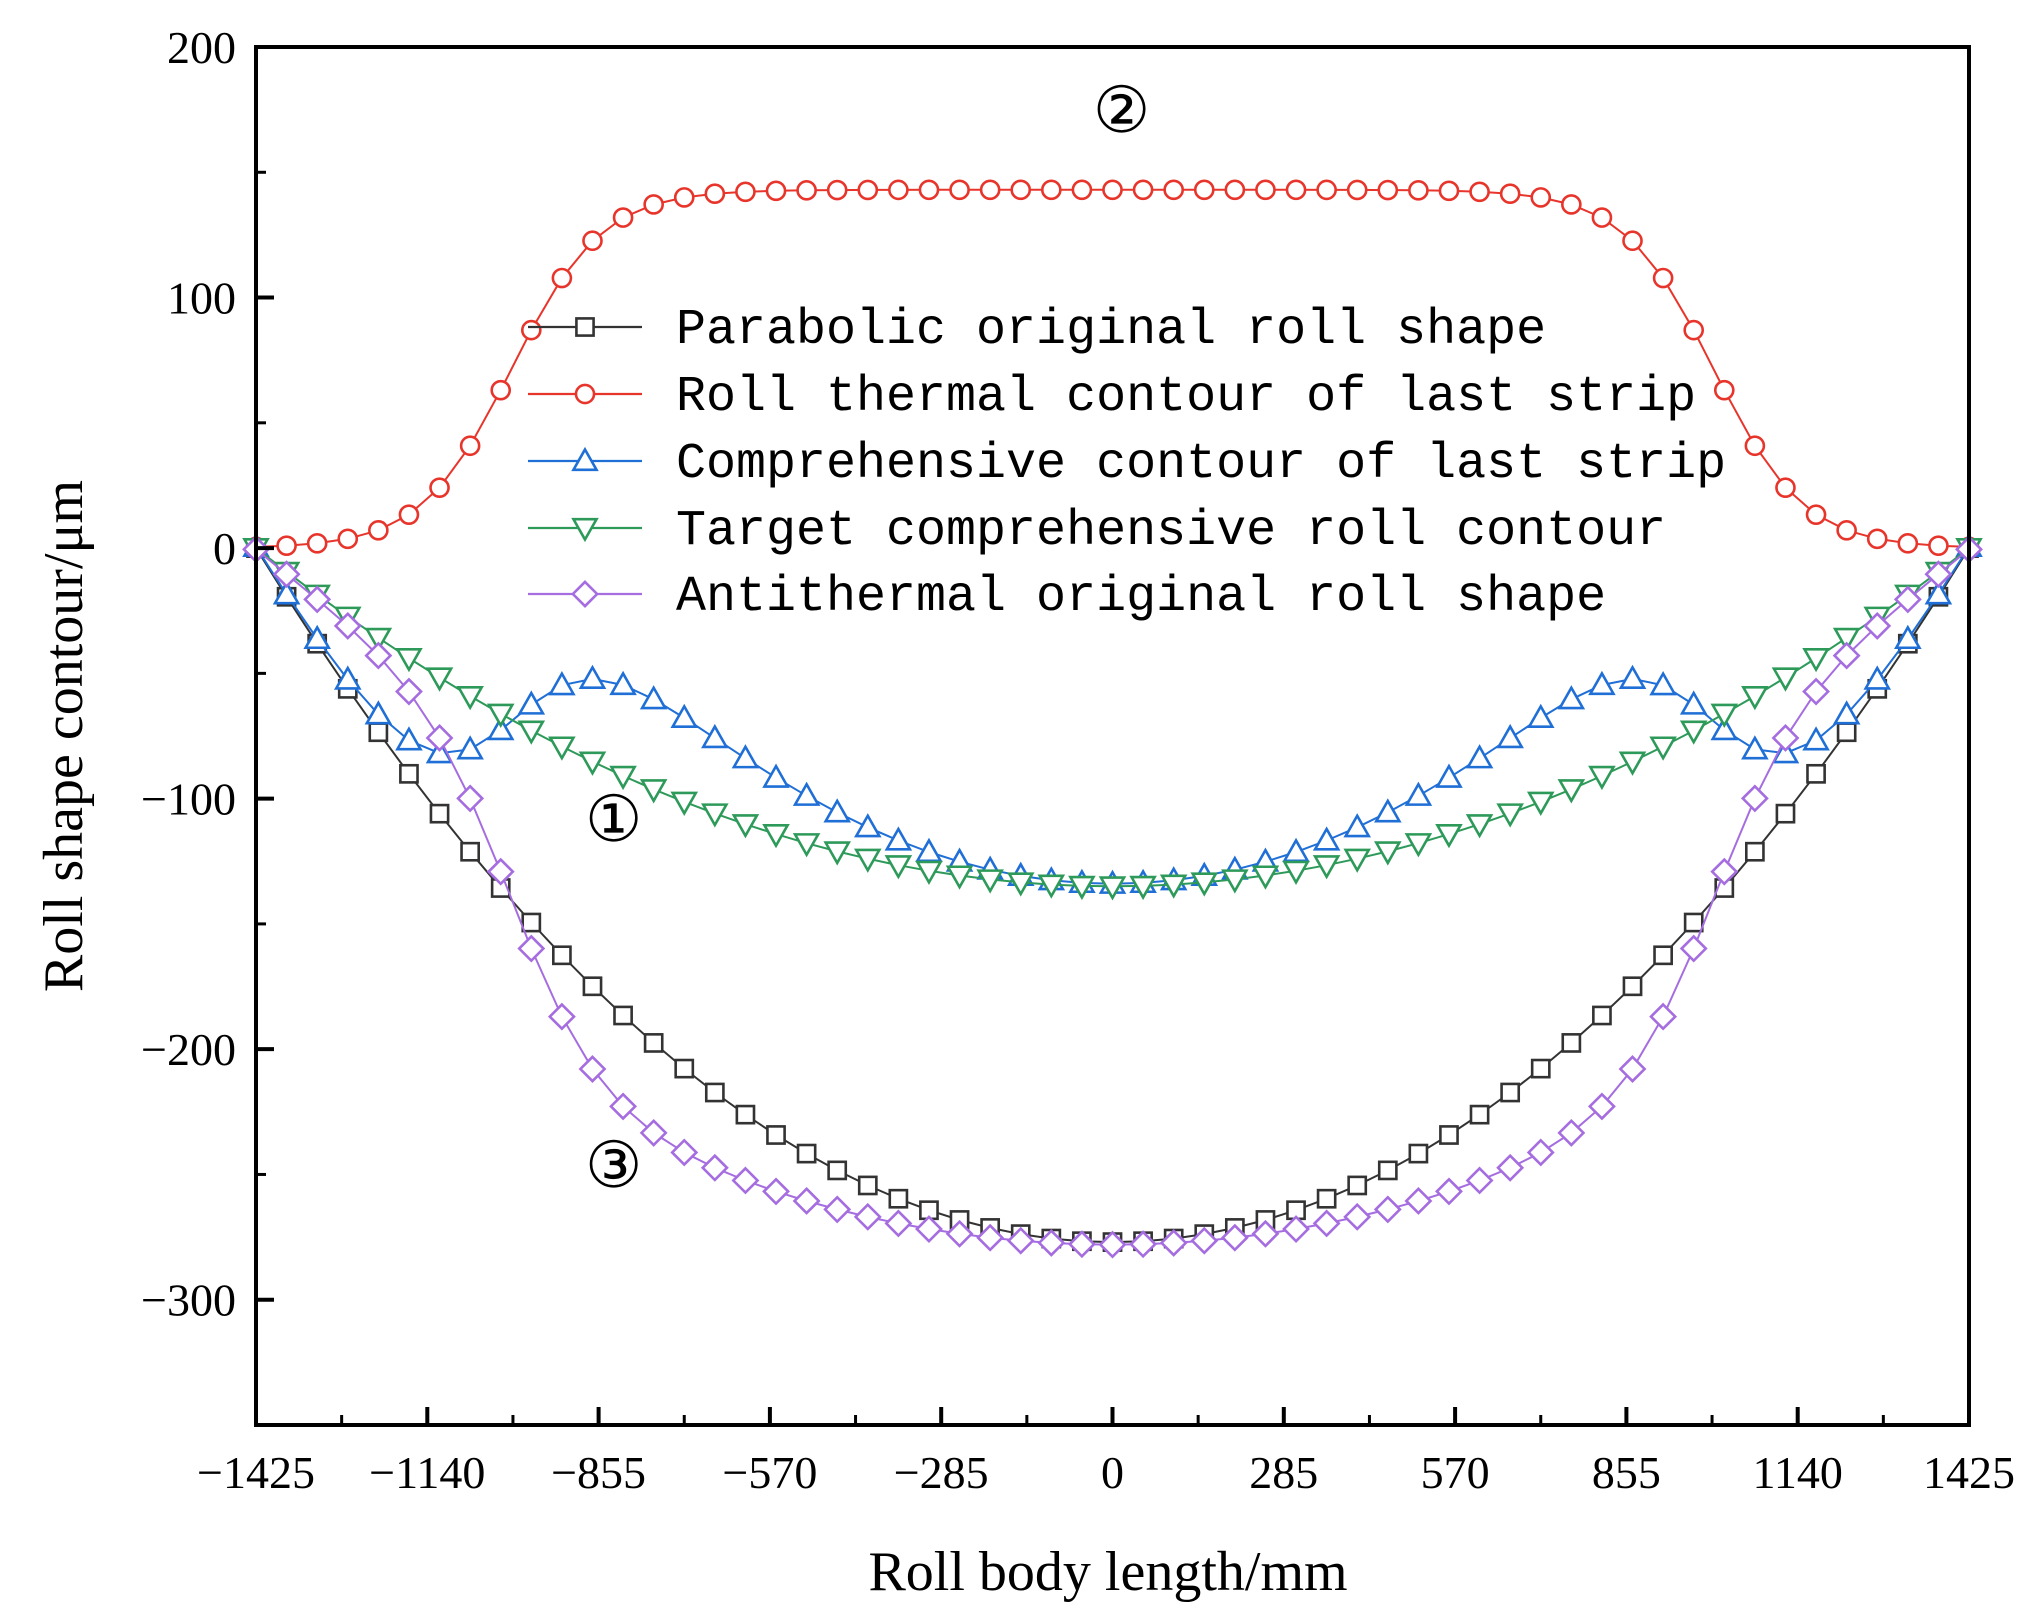  I want to click on annotation-label: ①, so click(613, 819).